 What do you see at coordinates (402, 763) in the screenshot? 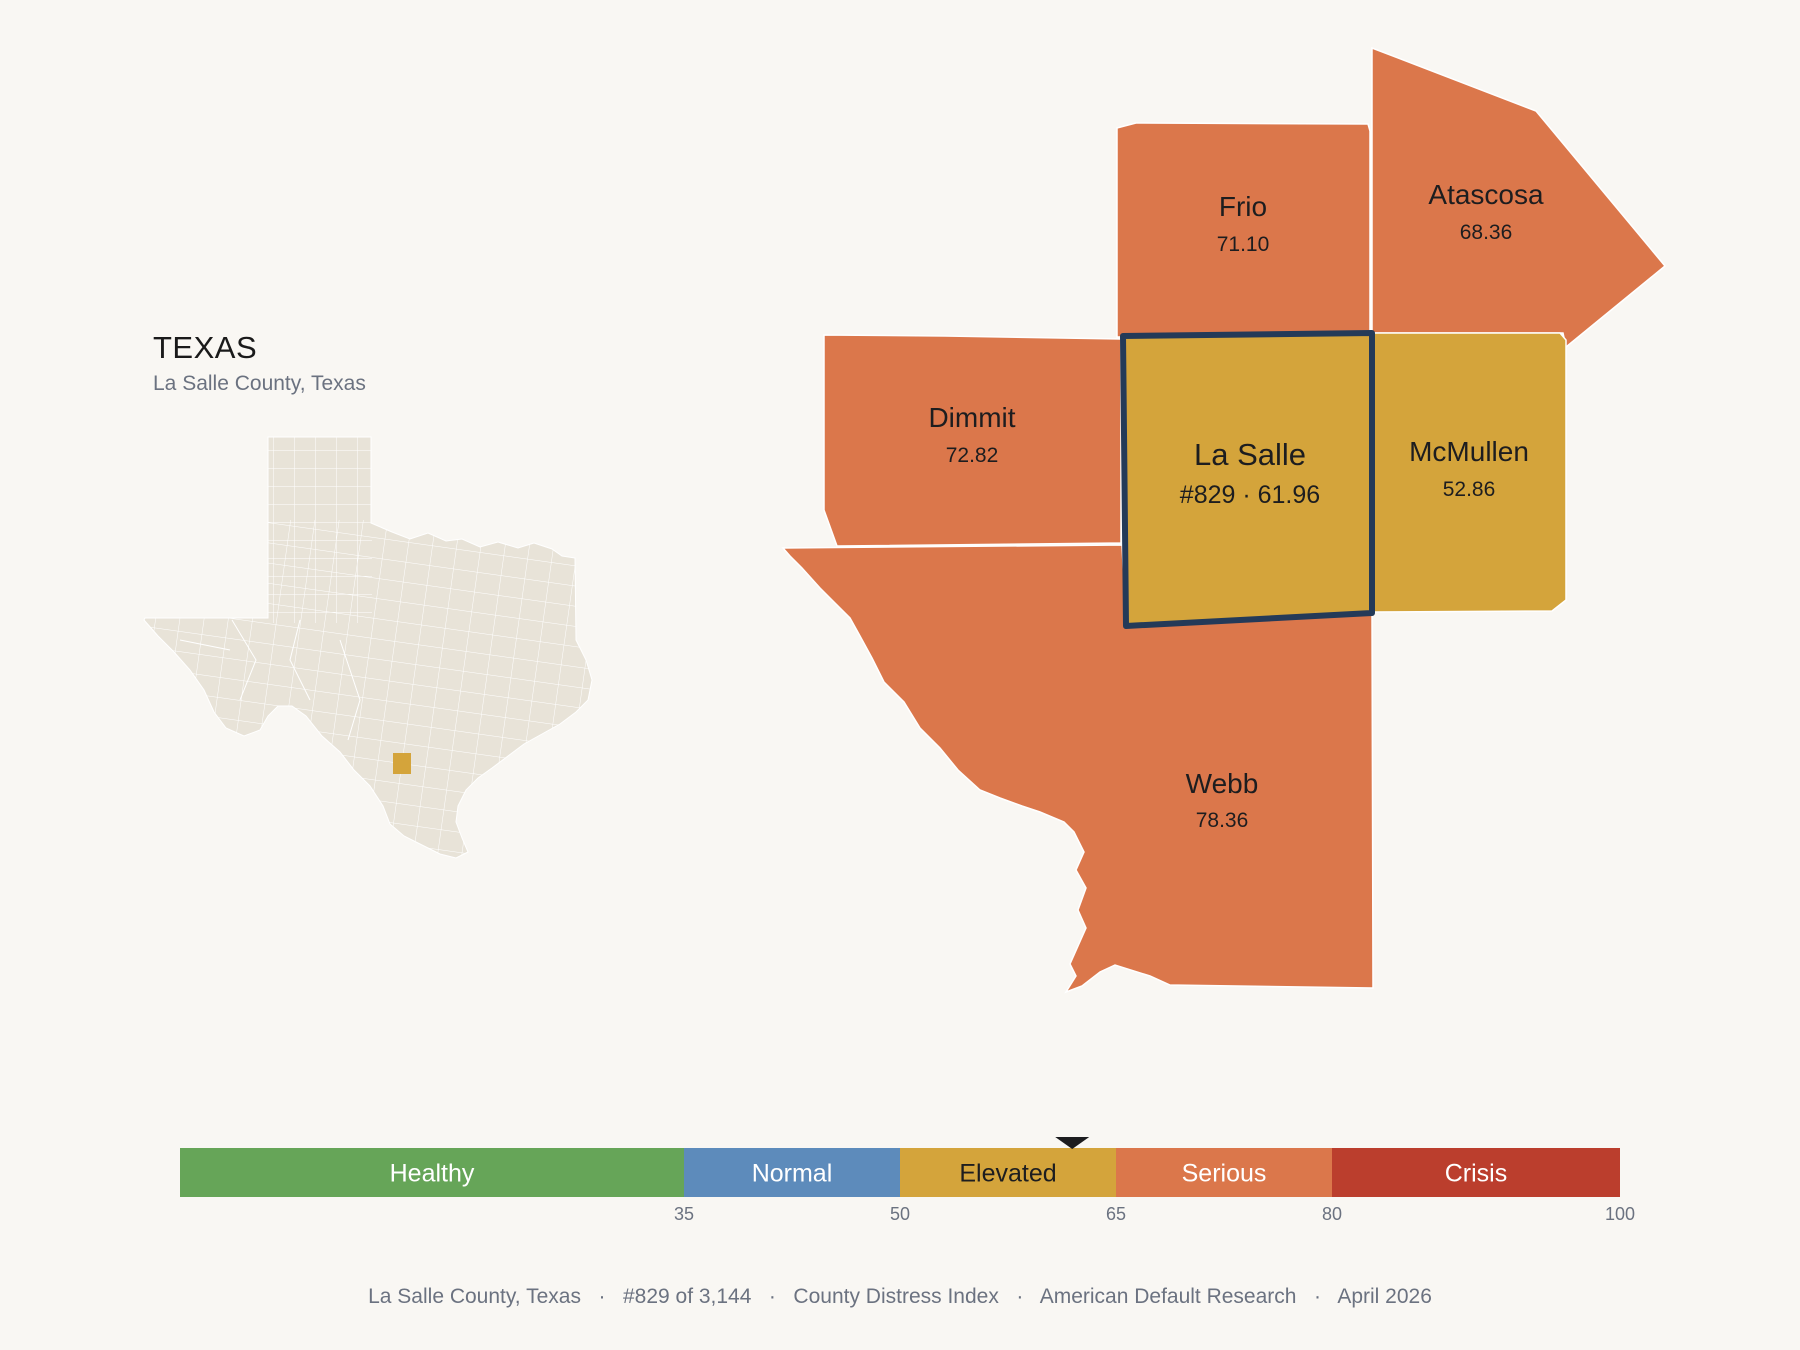
I see `la-salle-locator-highlight` at bounding box center [402, 763].